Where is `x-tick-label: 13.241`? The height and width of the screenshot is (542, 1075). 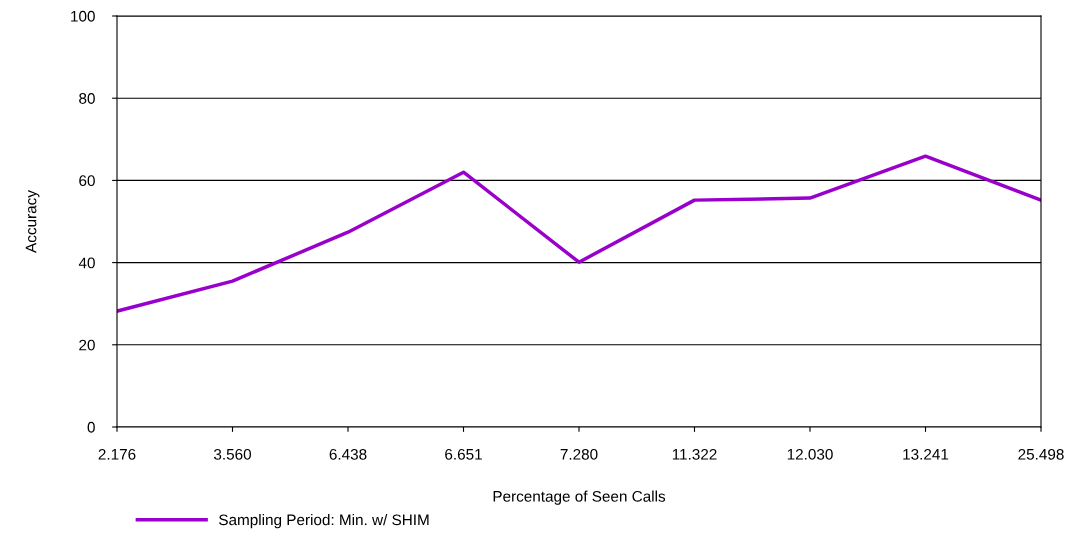
x-tick-label: 13.241 is located at coordinates (926, 454).